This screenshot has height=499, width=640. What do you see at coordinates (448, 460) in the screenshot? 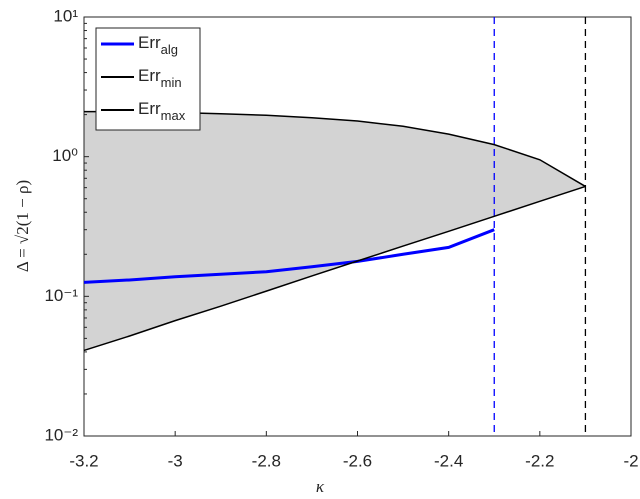
I see `x-tick-label: -2.4` at bounding box center [448, 460].